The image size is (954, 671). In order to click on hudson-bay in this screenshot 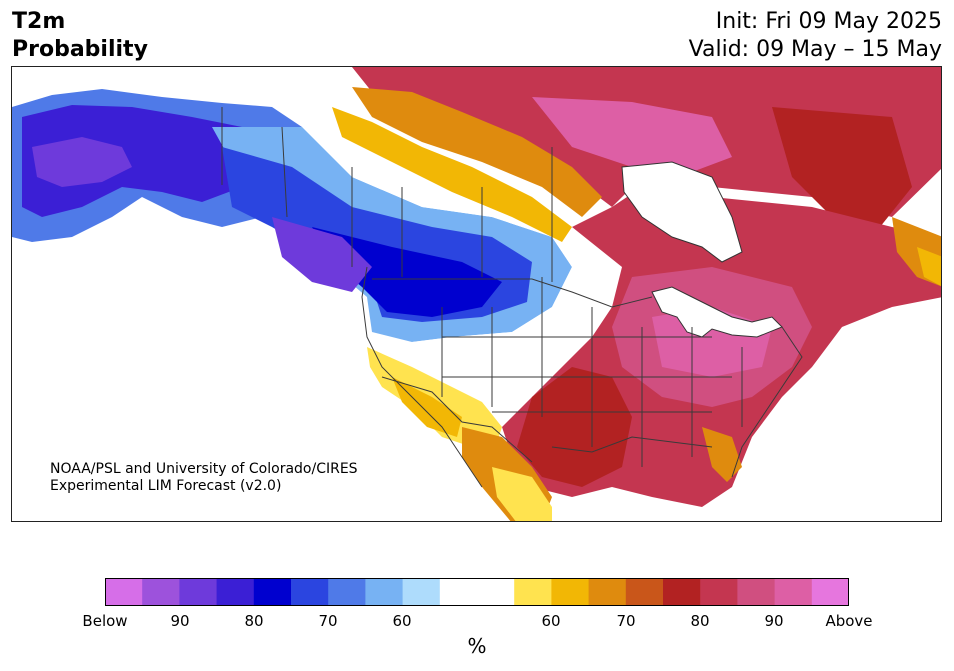, I will do `click(682, 212)`.